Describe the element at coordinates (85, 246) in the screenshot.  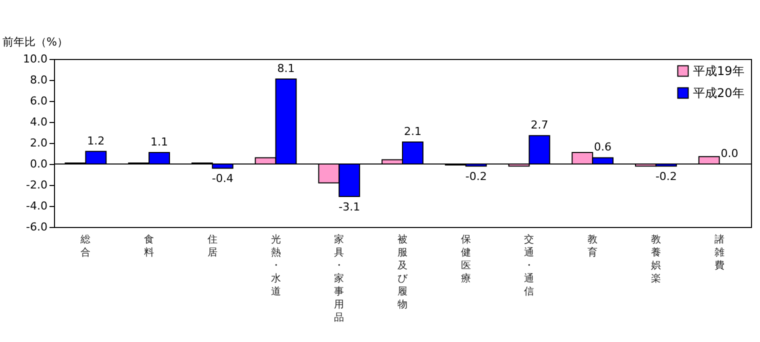
I see `x-tick-label: 総合` at that location.